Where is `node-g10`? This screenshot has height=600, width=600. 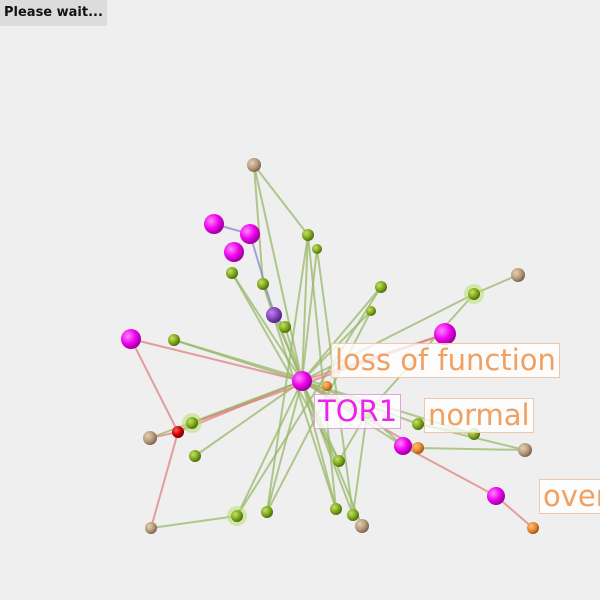
node-g10 is located at coordinates (192, 423).